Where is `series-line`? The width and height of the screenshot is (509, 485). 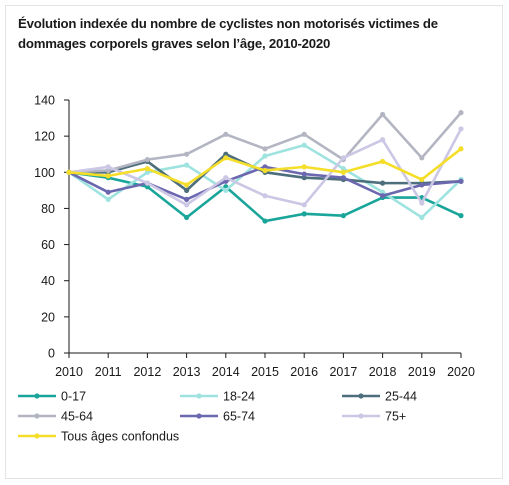
series-line is located at coordinates (265, 142).